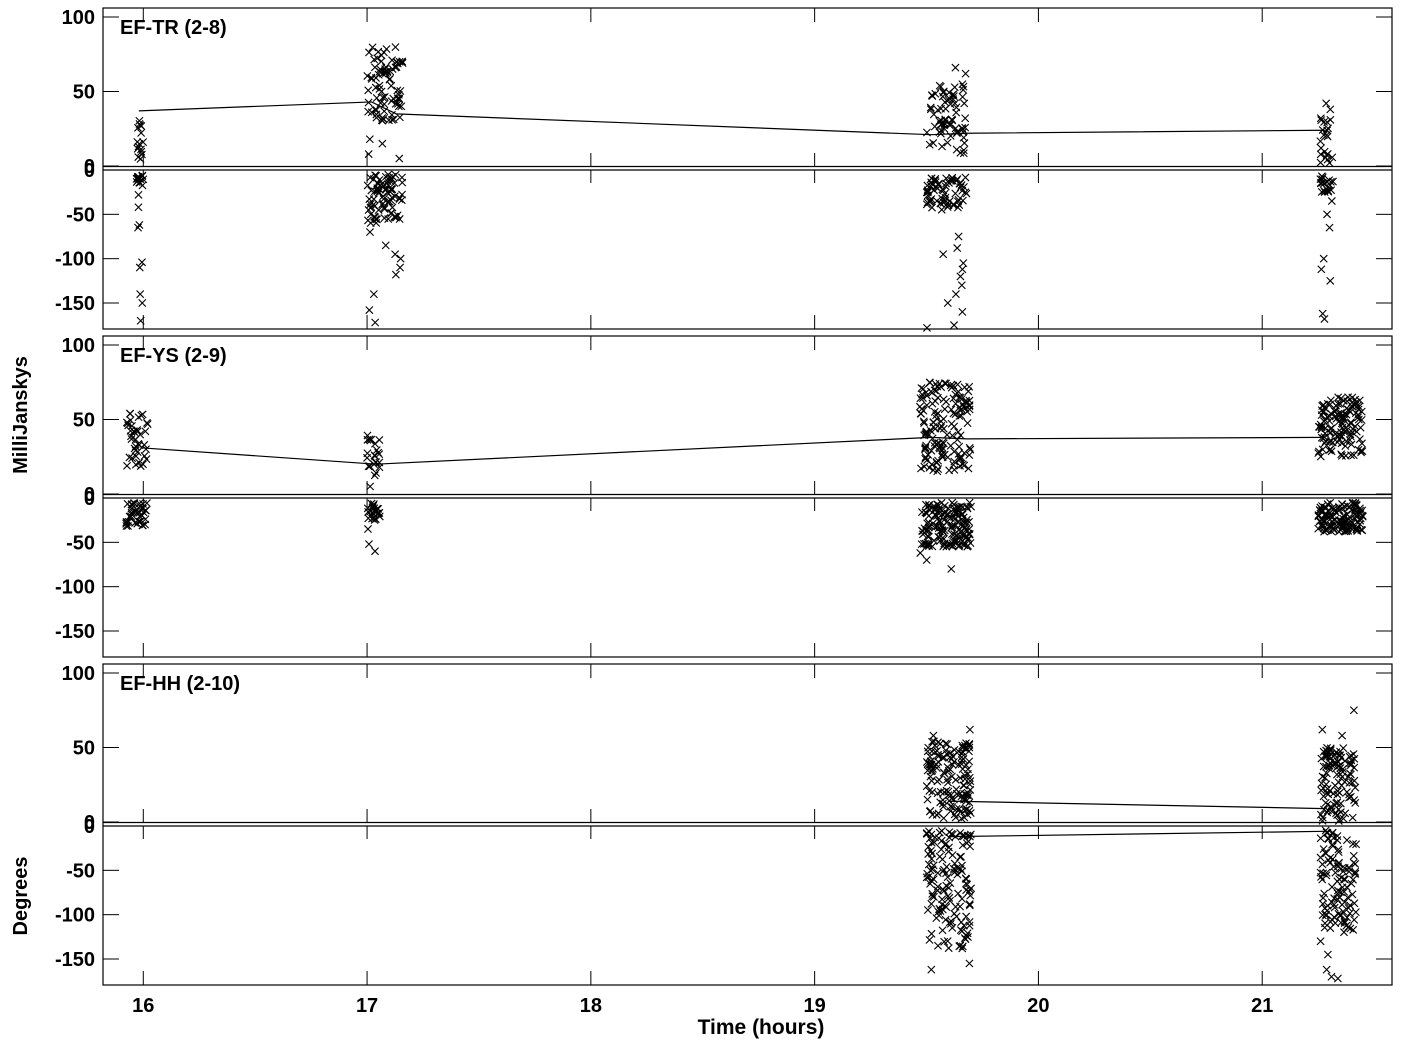 This screenshot has height=1046, width=1403. Describe the element at coordinates (815, 1006) in the screenshot. I see `x-tick-label: 19` at that location.